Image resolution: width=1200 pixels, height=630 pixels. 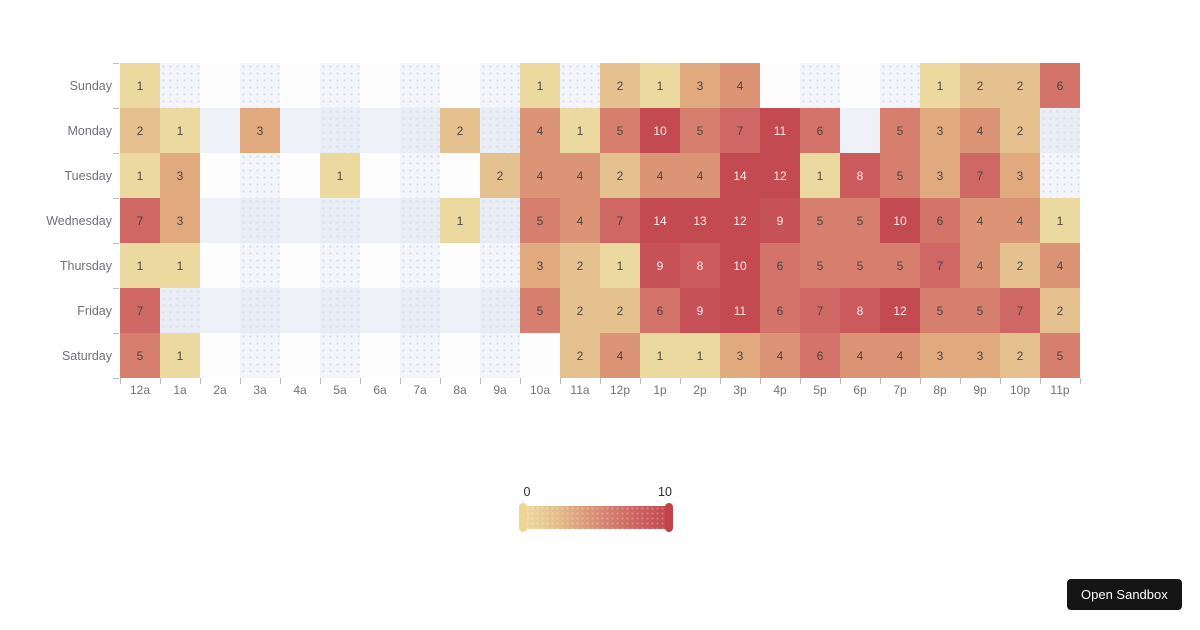 I want to click on heatmap-cell: 14, so click(x=740, y=175).